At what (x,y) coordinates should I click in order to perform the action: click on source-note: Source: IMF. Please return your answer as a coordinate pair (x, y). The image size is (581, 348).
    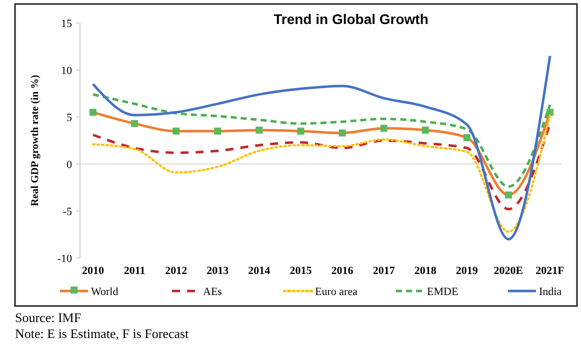
    Looking at the image, I should click on (48, 317).